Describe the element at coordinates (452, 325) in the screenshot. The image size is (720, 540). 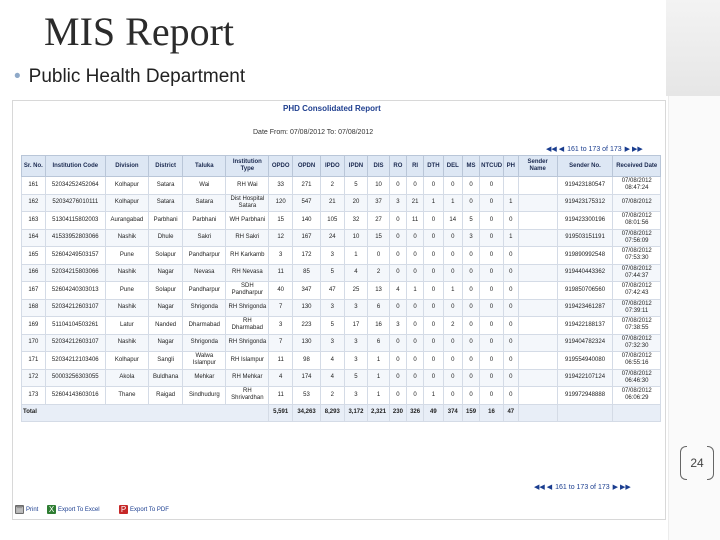
I see `table-cell: 2` at that location.